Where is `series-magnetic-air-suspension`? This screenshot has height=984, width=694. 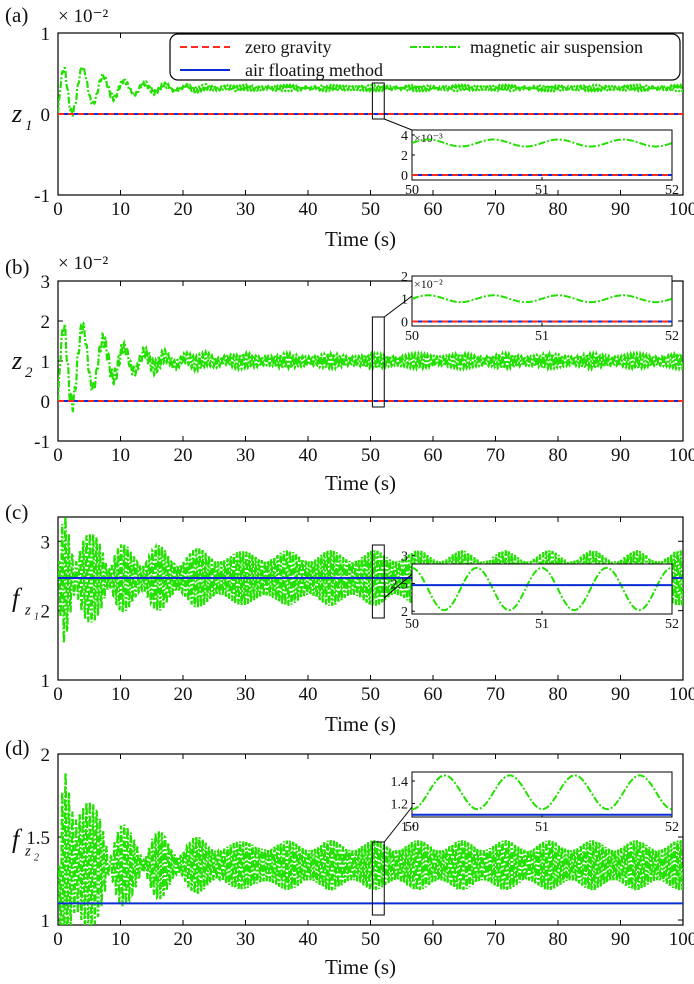
series-magnetic-air-suspension is located at coordinates (370, 367).